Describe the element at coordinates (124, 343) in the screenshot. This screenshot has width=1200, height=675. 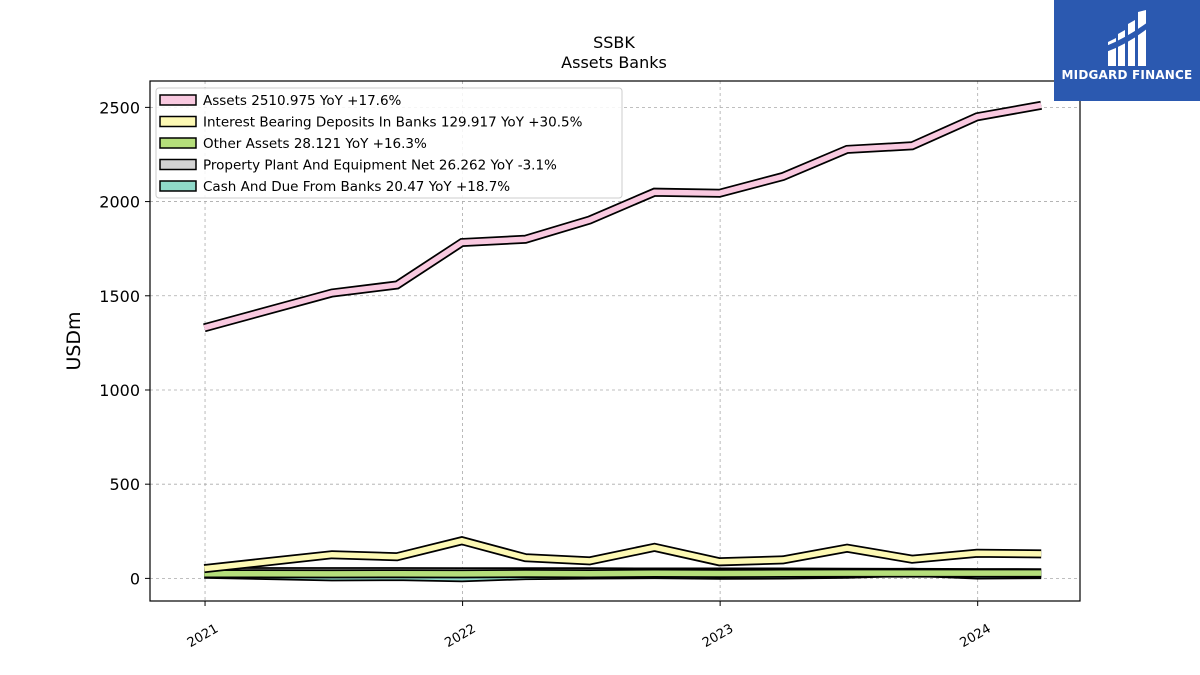
I see `y-axis: 0 500 1000 1500 2000 2500` at that location.